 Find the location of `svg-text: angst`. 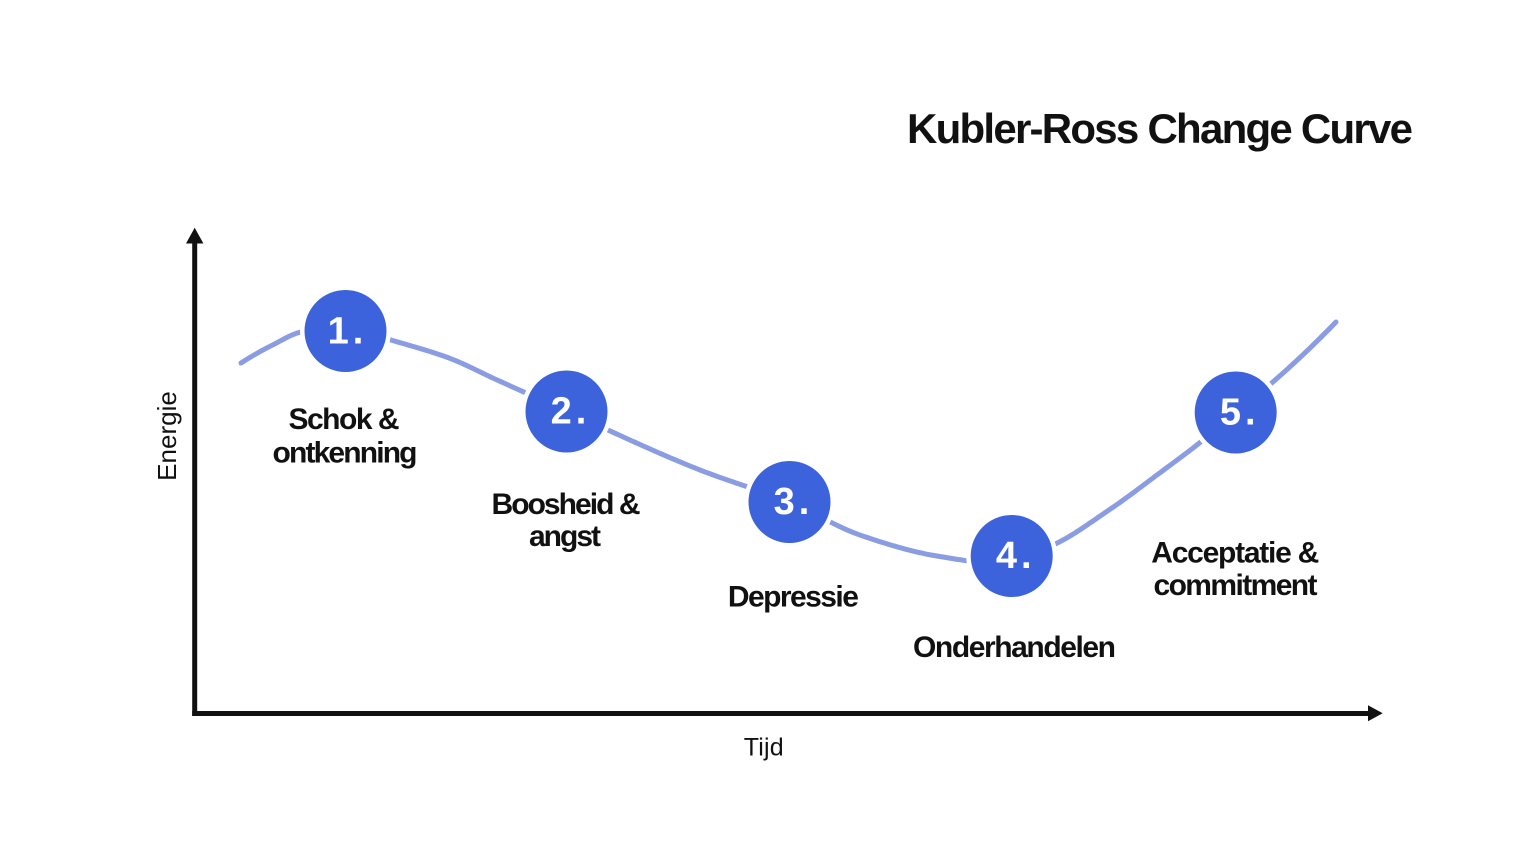

svg-text: angst is located at coordinates (565, 536).